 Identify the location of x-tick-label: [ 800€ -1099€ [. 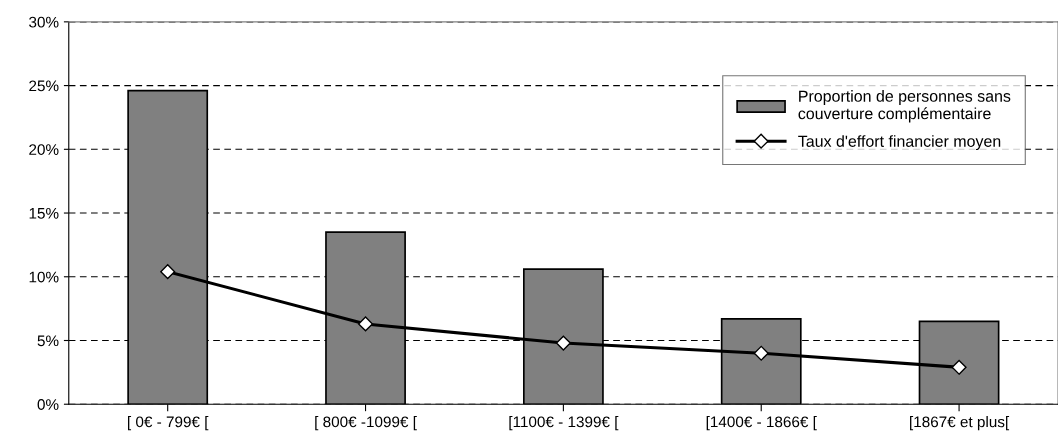
(366, 423).